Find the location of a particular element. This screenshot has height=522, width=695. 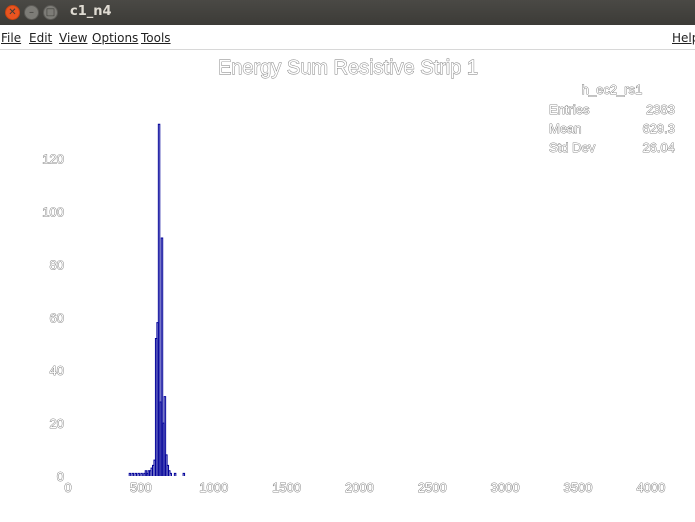

y-axis: 0 20 40 60 80 100 120 is located at coordinates (53, 317).